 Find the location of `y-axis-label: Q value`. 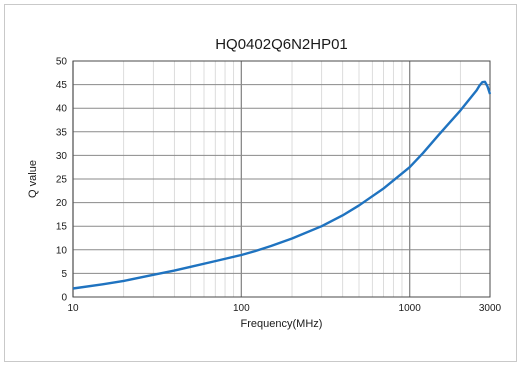

y-axis-label: Q value is located at coordinates (33, 179).